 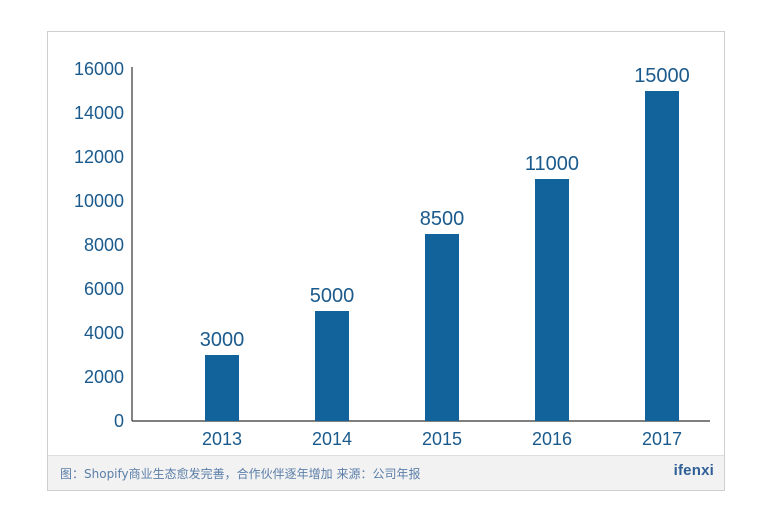 I want to click on y-tick-label: 14000, so click(x=99, y=113).